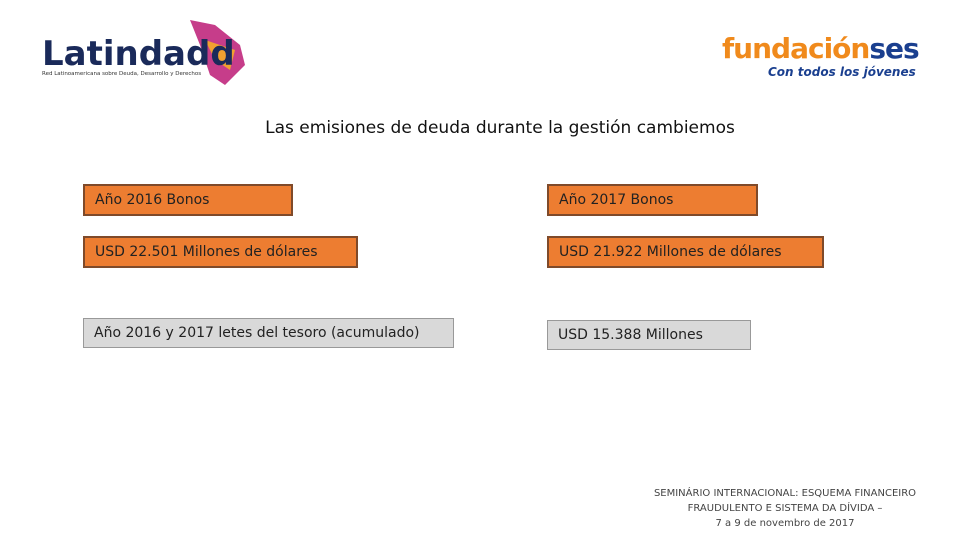 This screenshot has width=960, height=540. I want to click on info-box: Año 2017 Bonos, so click(652, 200).